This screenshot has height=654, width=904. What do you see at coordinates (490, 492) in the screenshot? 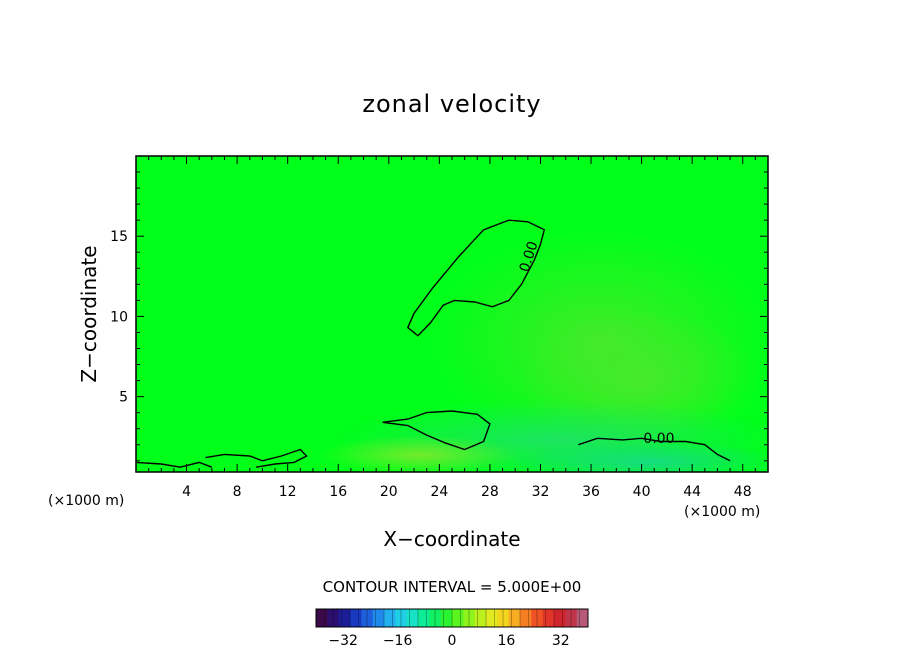
I see `x-tick-label: 28` at bounding box center [490, 492].